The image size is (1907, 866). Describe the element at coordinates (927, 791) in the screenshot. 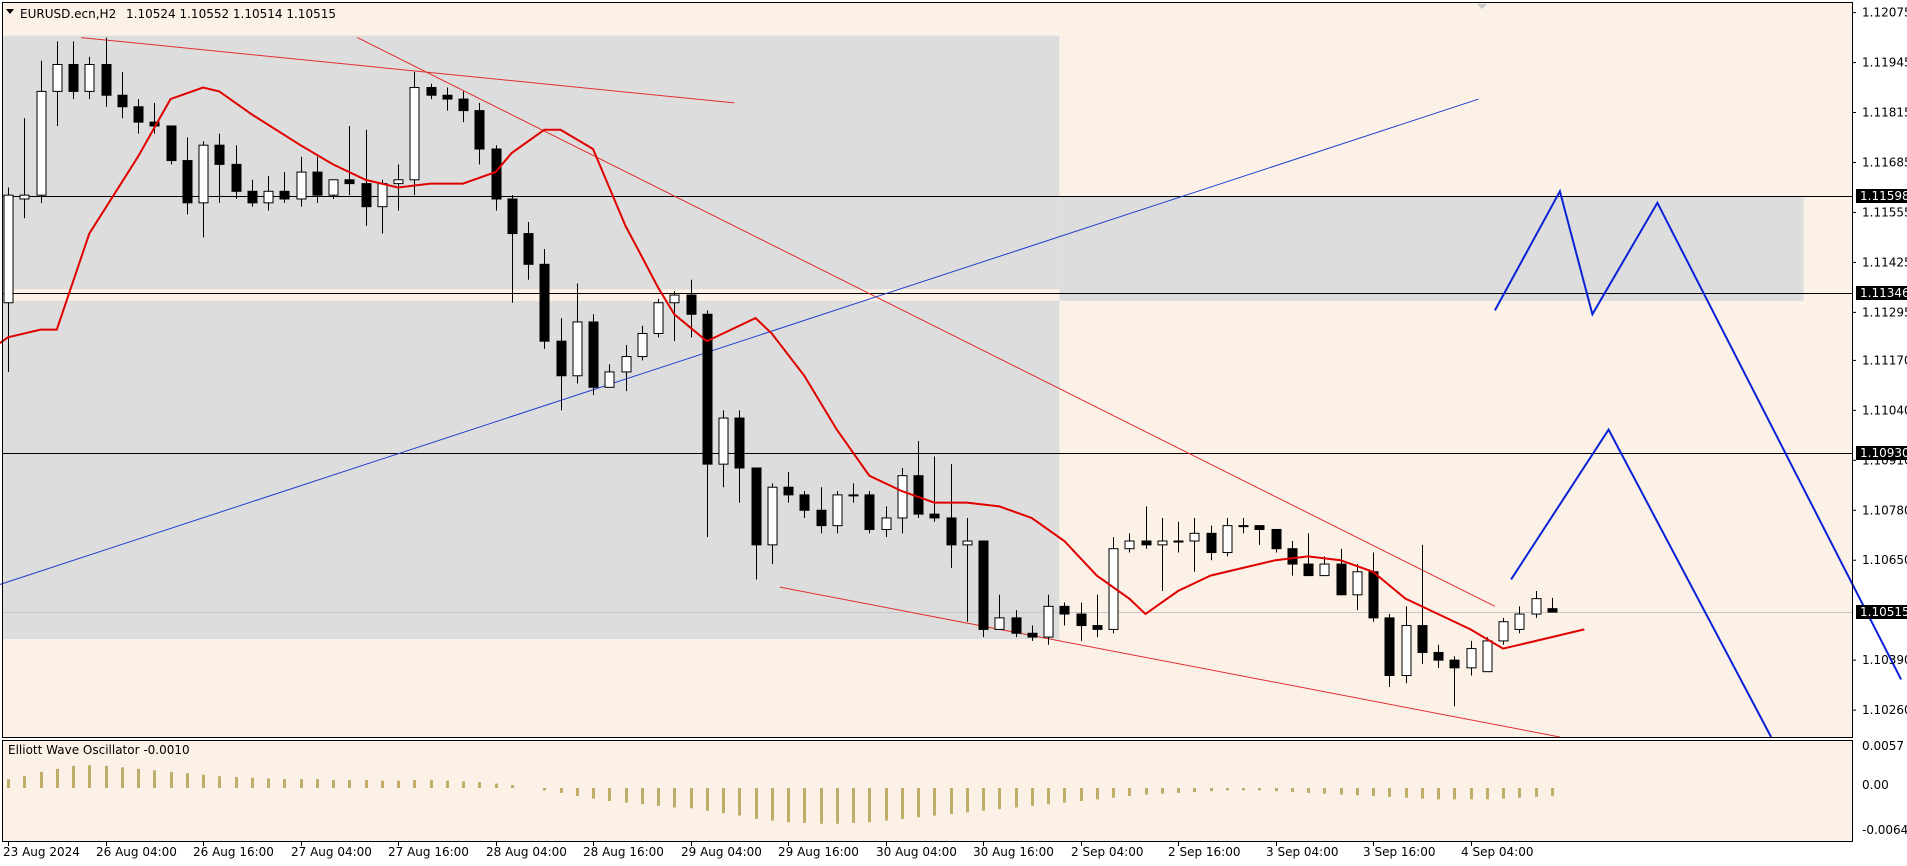

I see `oscillator-pane-background` at that location.